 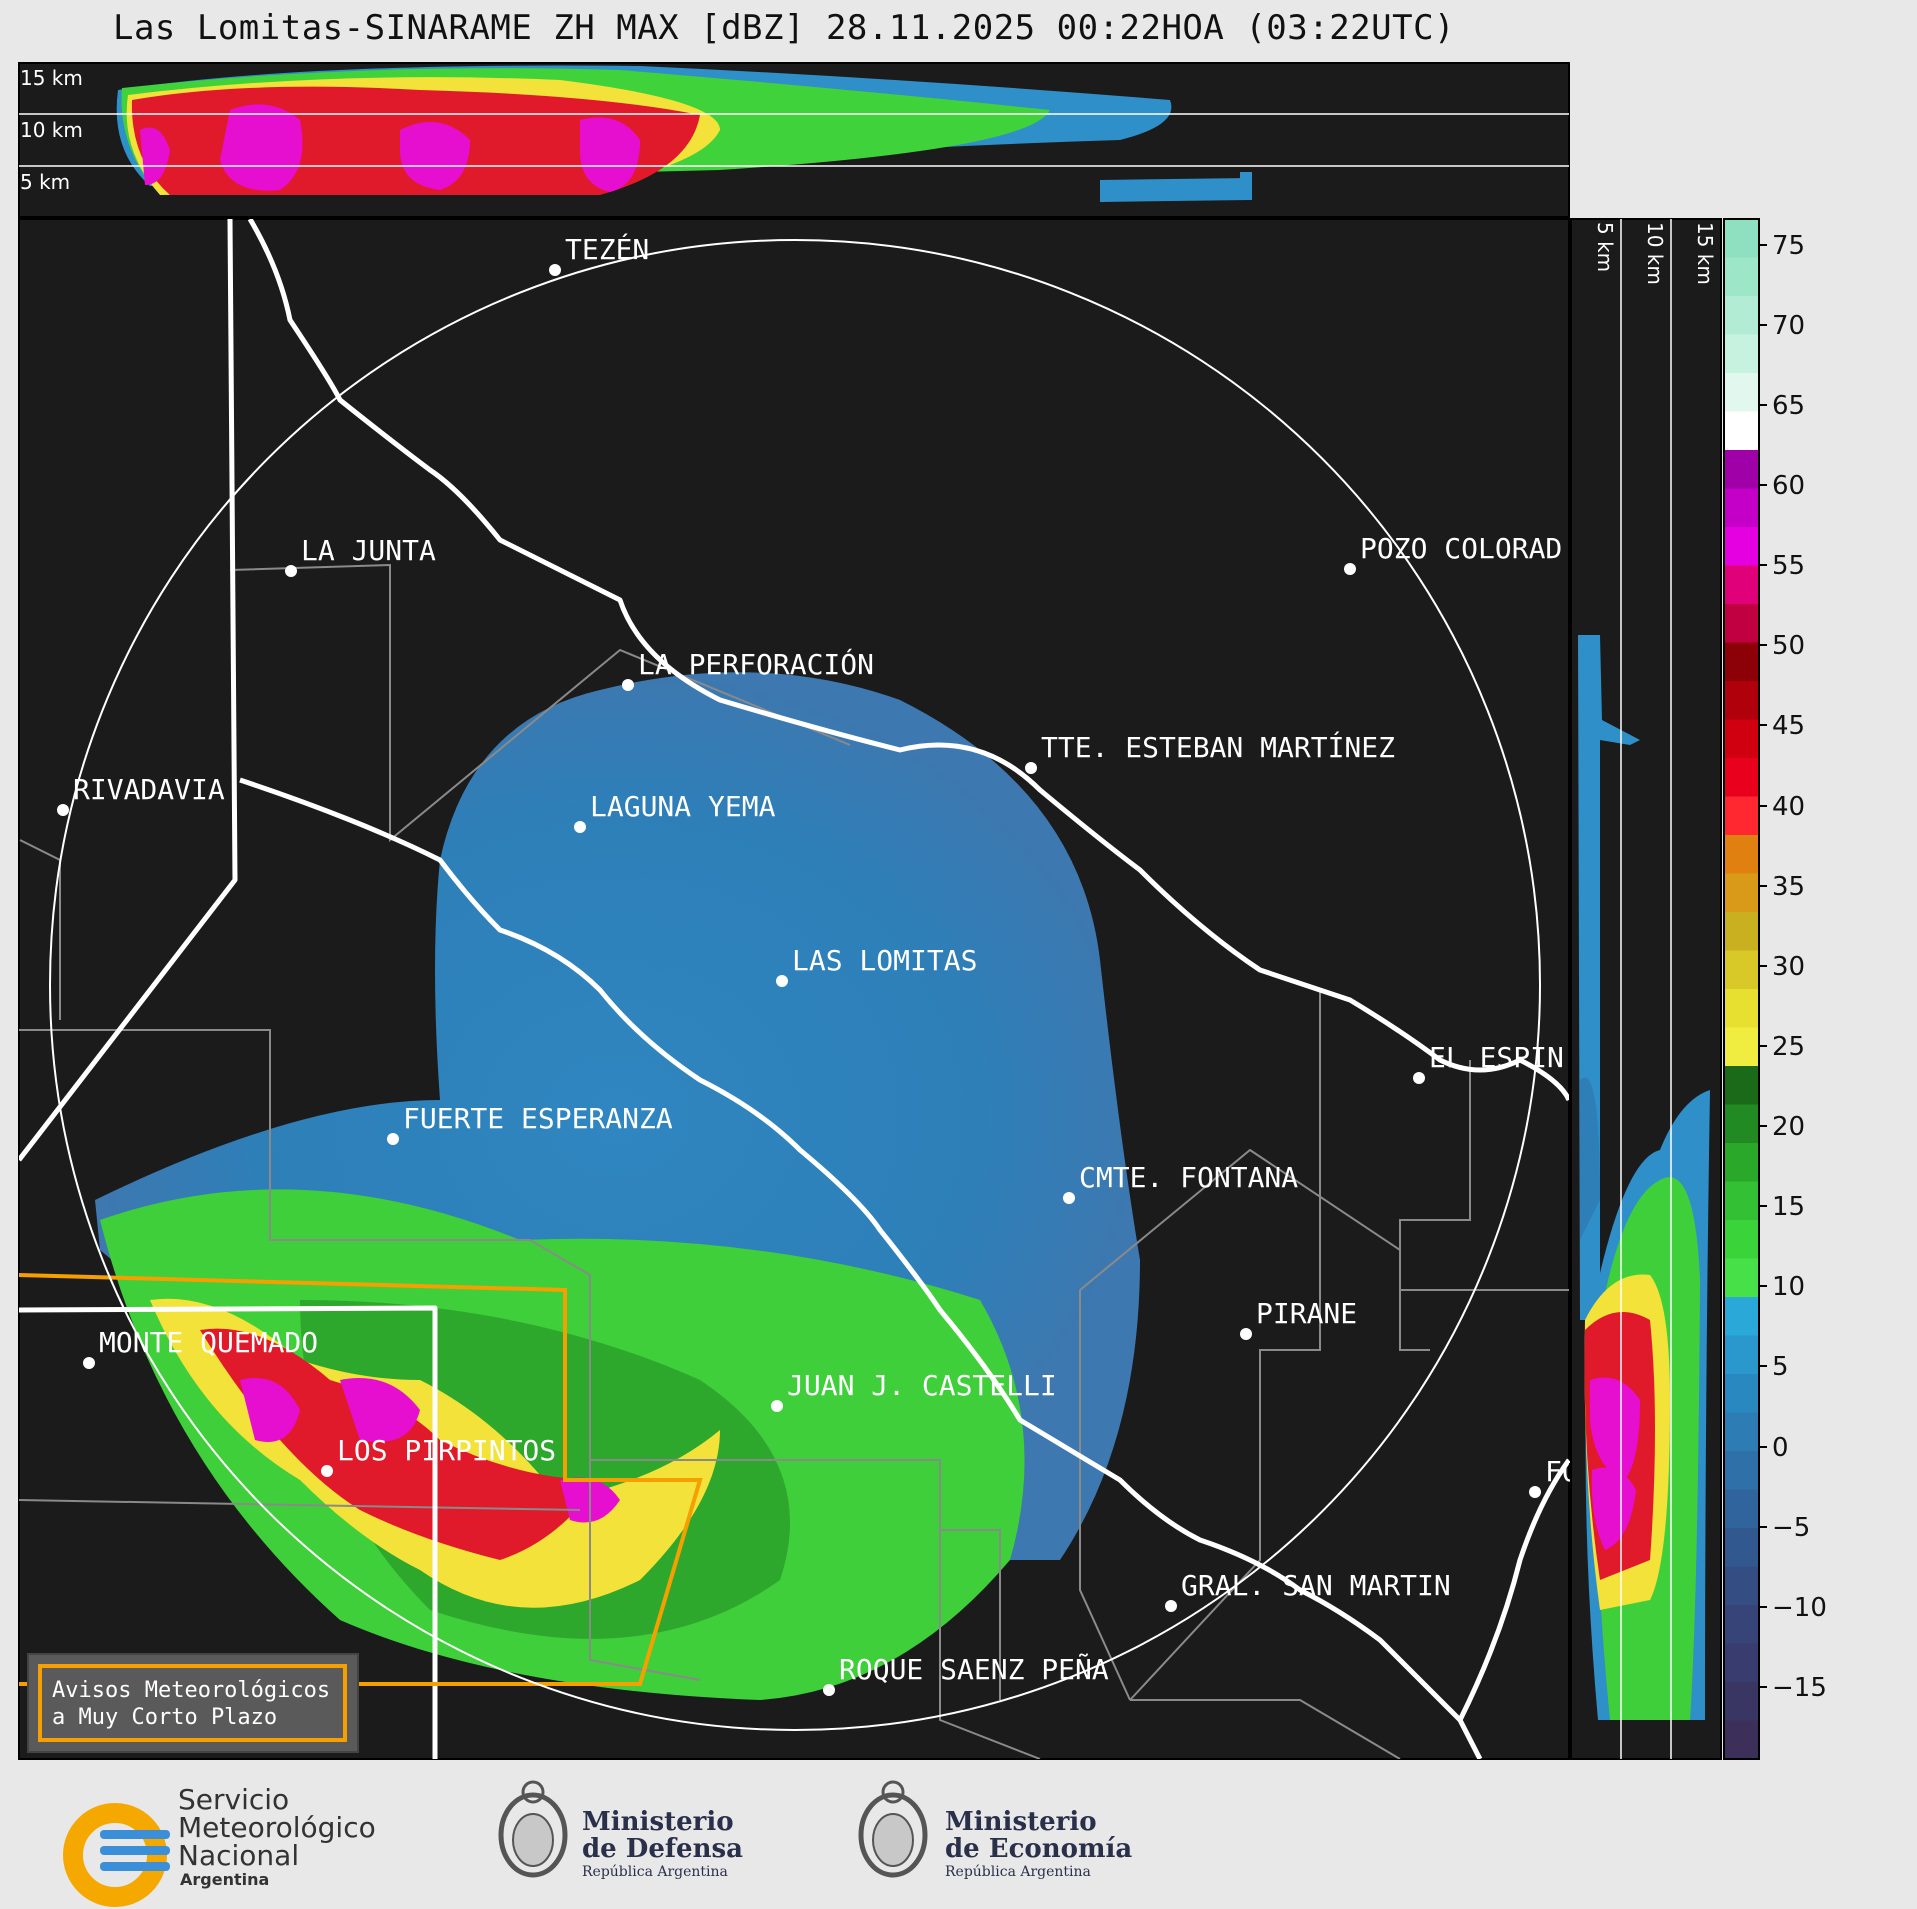 What do you see at coordinates (149, 789) in the screenshot?
I see `place-label-rivadavia: RIVADAVIA` at bounding box center [149, 789].